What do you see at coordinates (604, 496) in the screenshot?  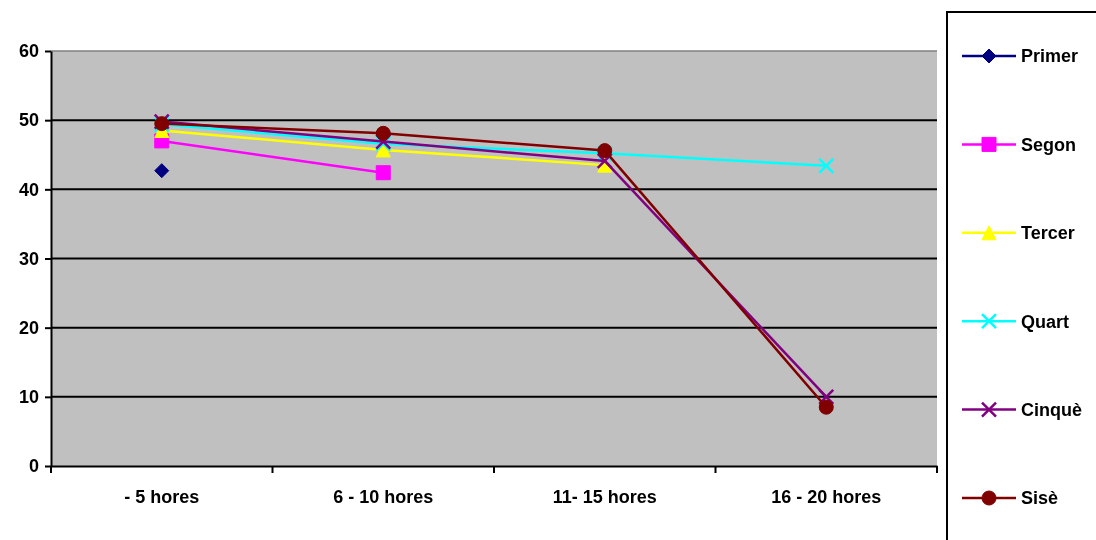 I see `x-tick-label: 11- 15 hores` at bounding box center [604, 496].